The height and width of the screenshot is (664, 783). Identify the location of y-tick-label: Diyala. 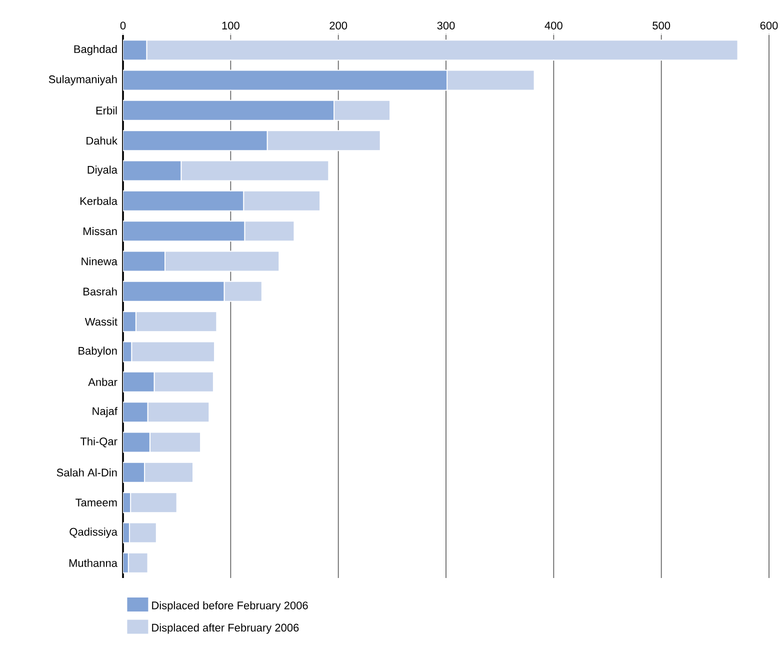
(103, 171).